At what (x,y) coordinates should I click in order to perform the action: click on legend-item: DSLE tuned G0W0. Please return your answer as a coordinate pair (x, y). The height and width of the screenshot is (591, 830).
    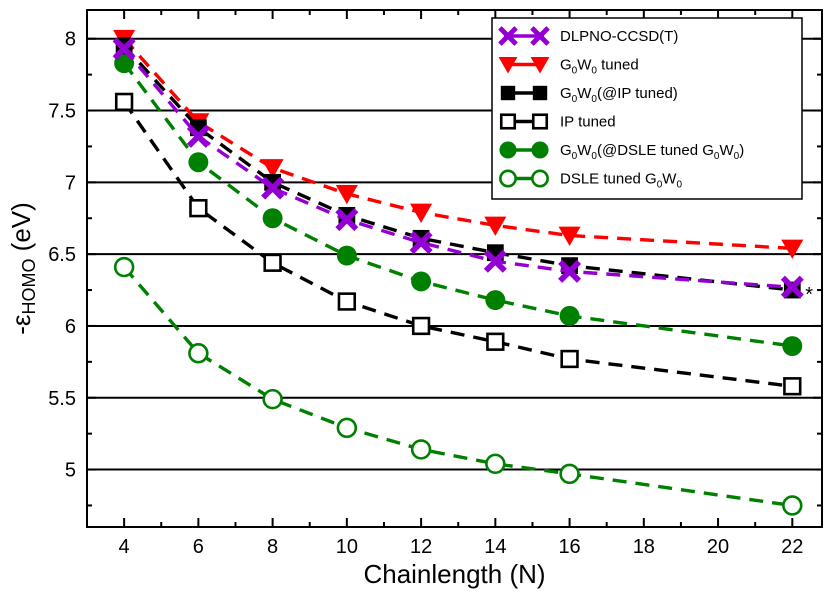
    Looking at the image, I should click on (590, 180).